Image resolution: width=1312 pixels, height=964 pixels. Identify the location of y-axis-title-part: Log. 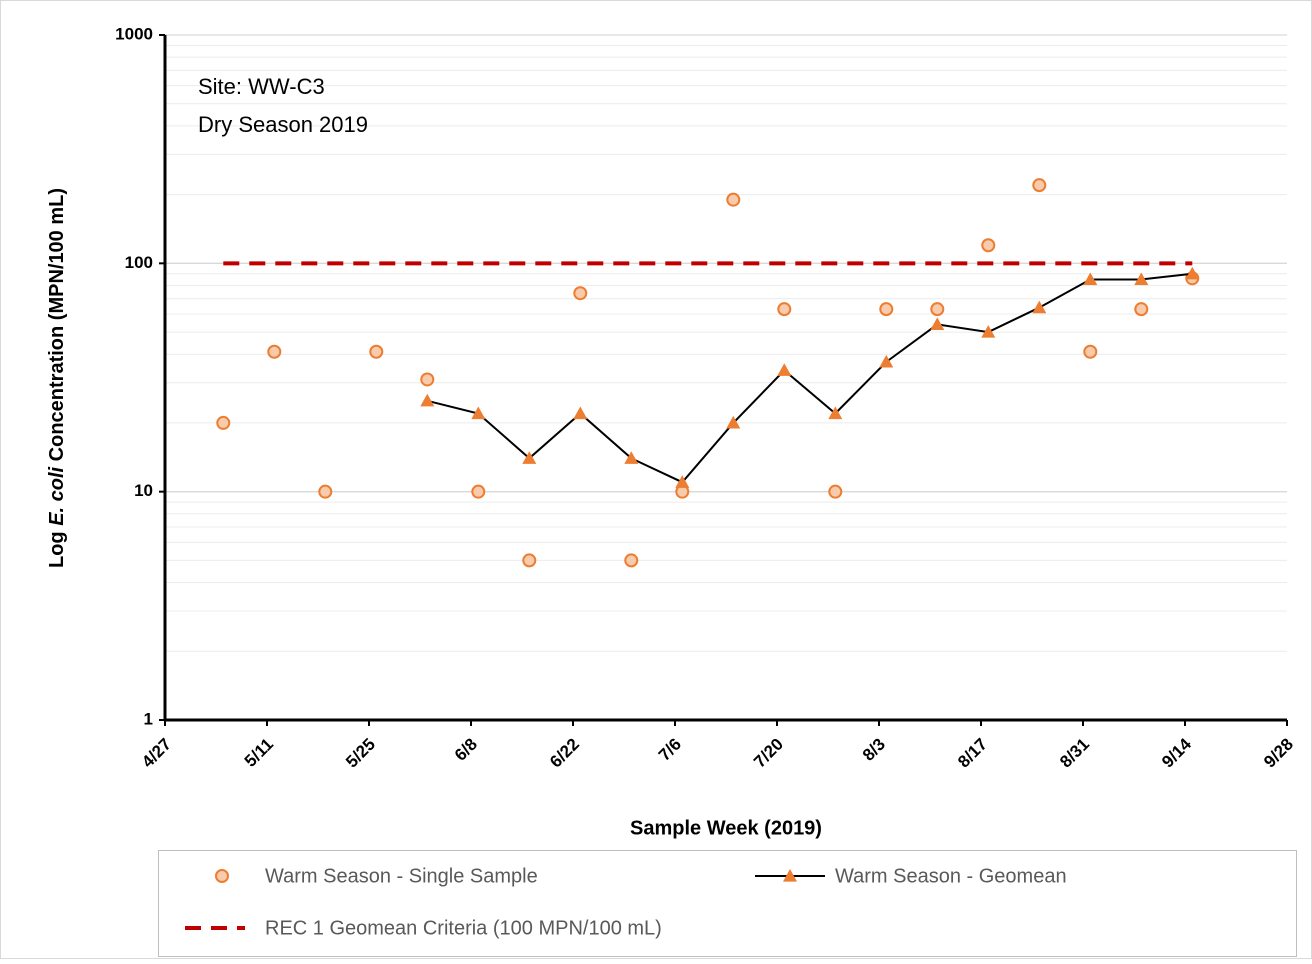
(57, 547).